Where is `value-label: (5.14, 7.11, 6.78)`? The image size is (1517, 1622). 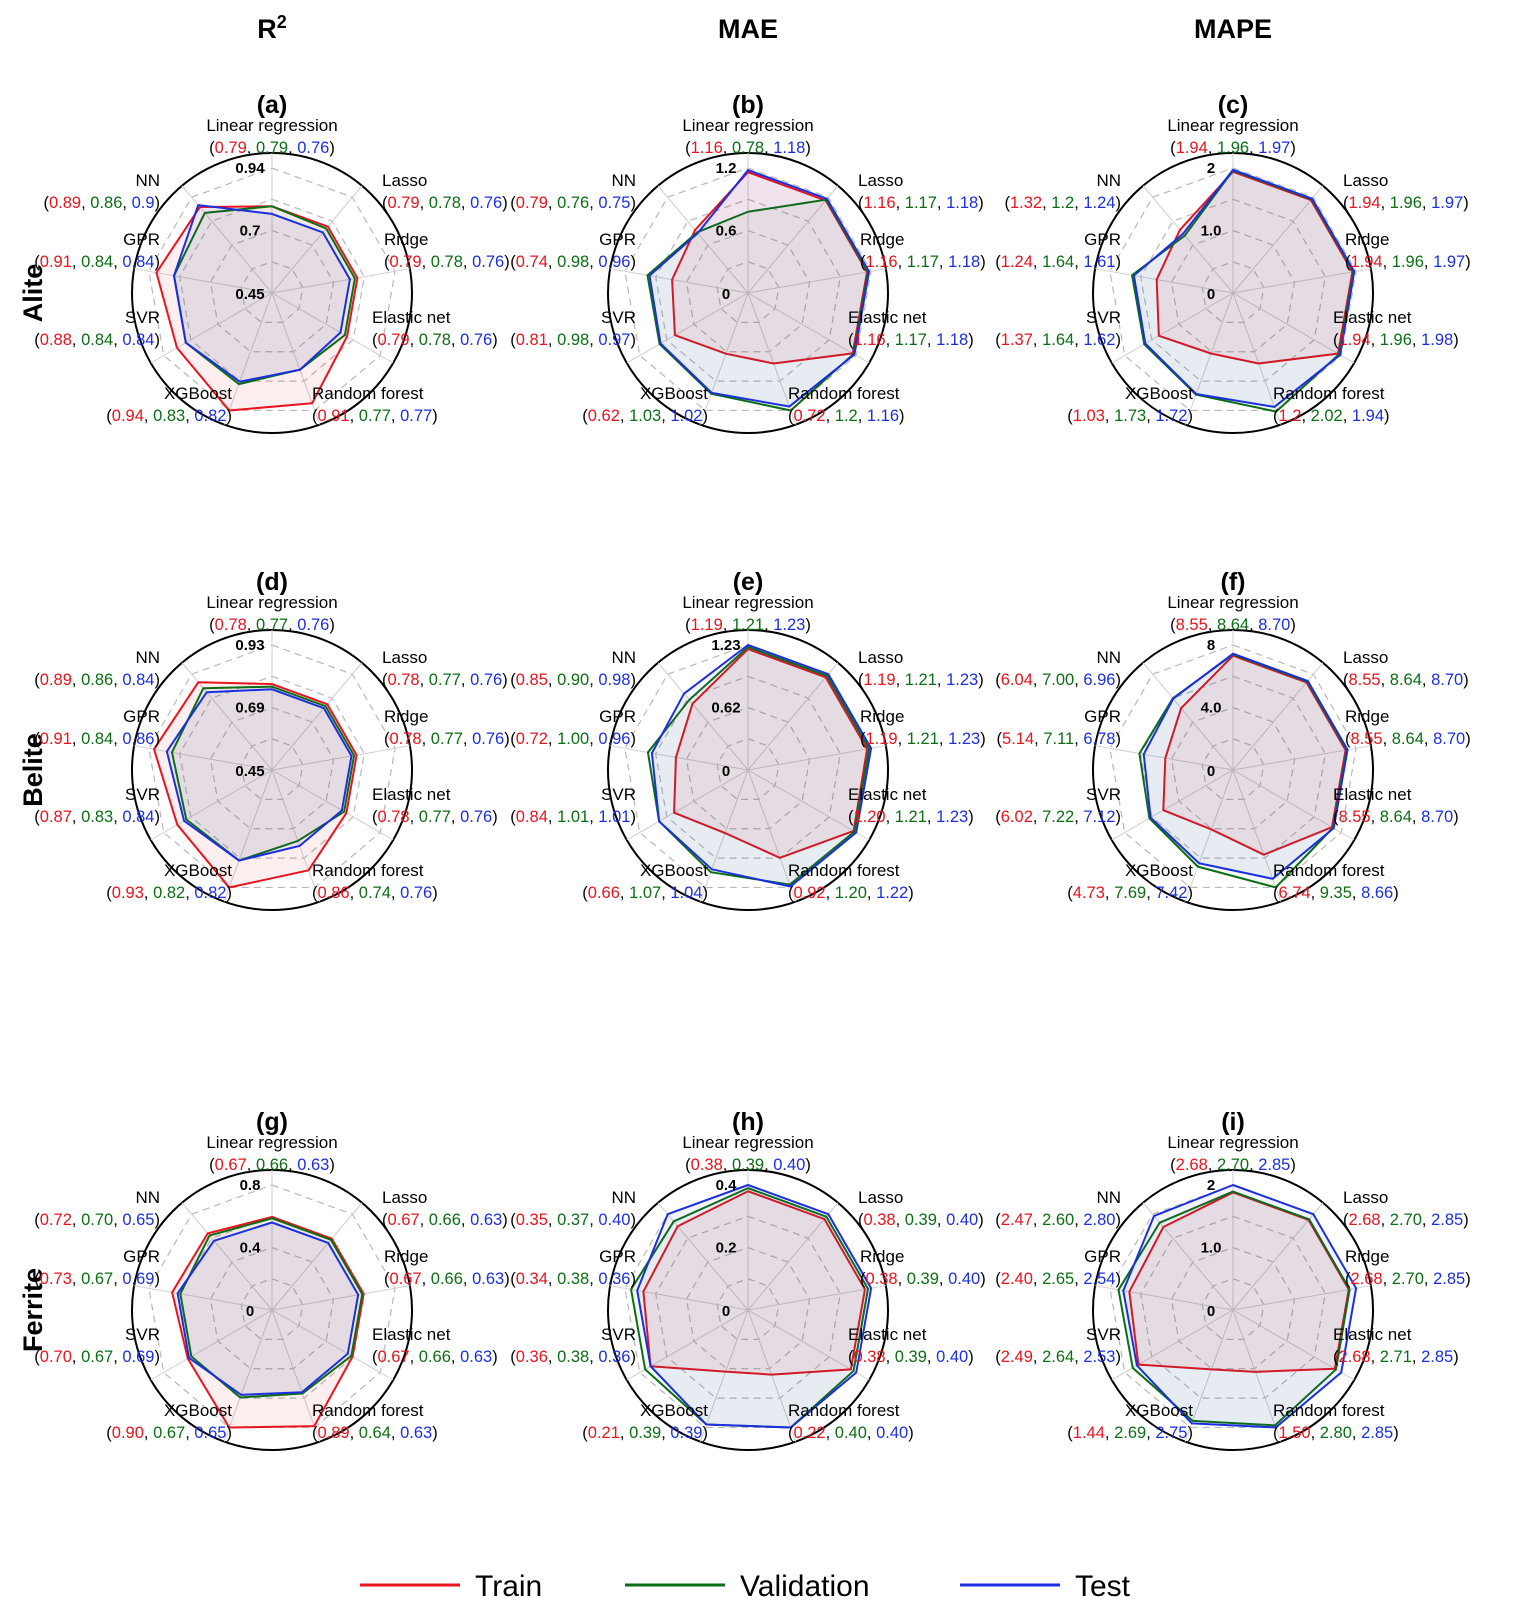
value-label: (5.14, 7.11, 6.78) is located at coordinates (1059, 739).